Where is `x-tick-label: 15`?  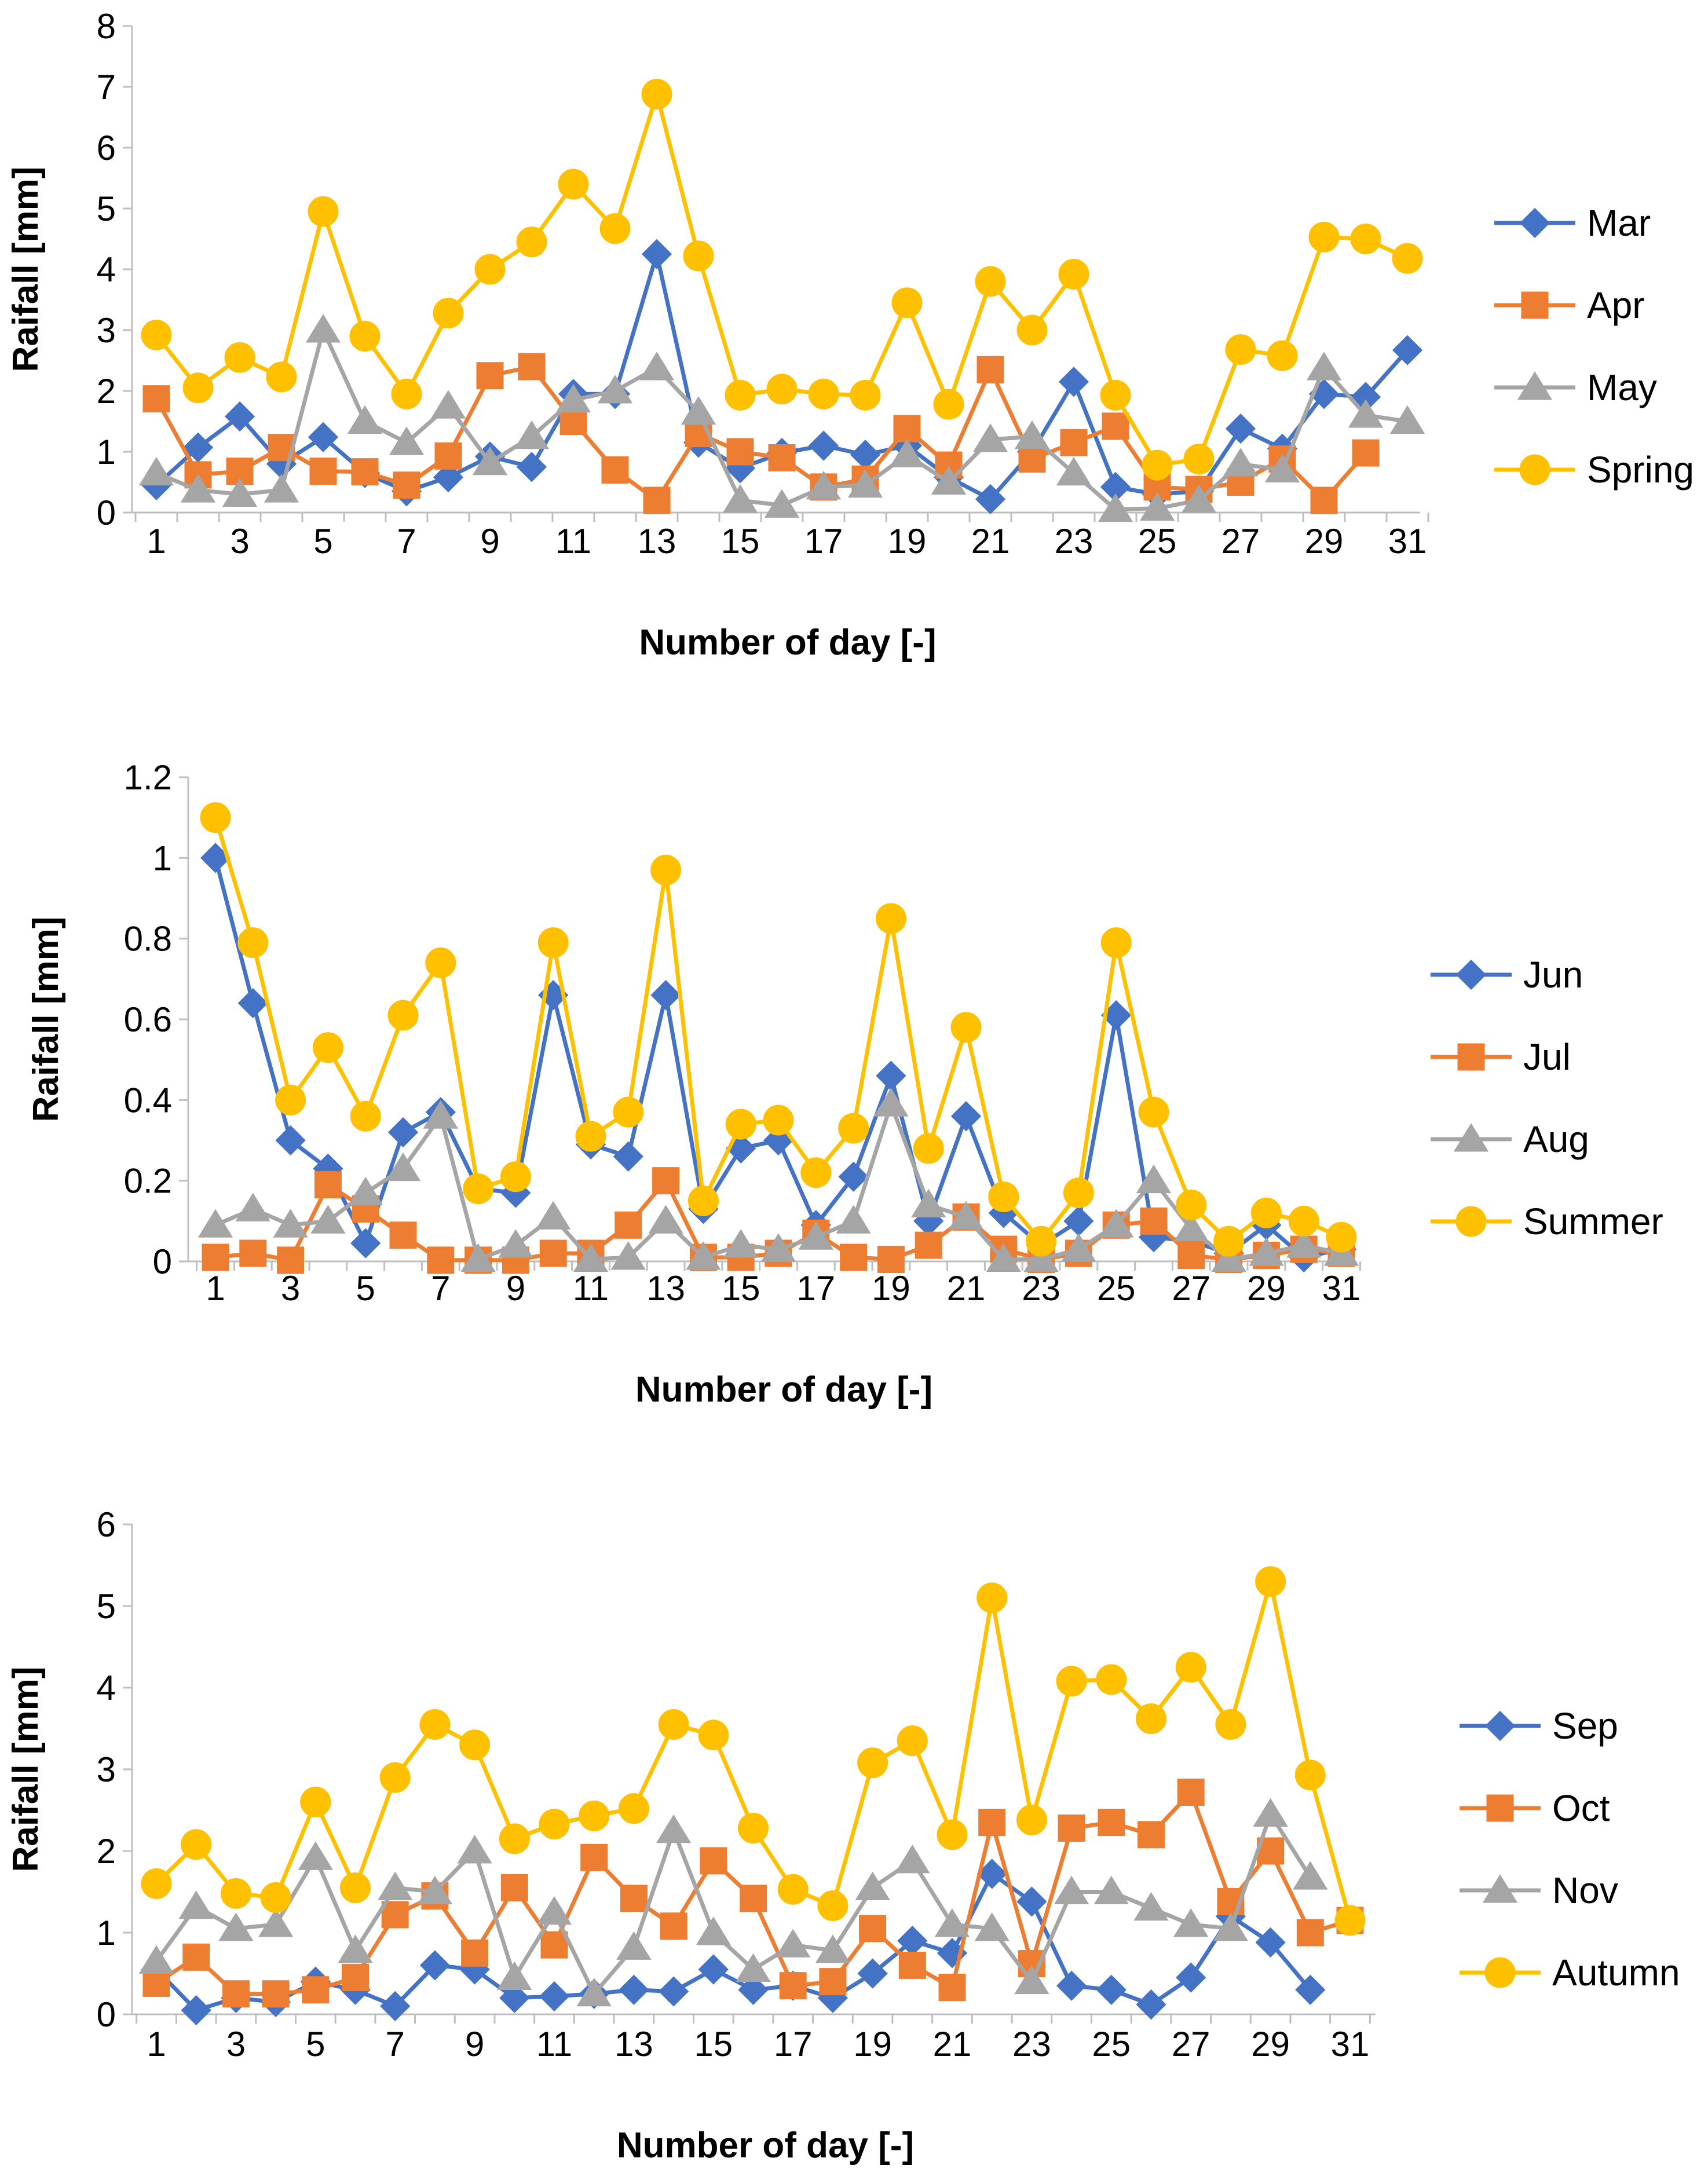
x-tick-label: 15 is located at coordinates (714, 2044).